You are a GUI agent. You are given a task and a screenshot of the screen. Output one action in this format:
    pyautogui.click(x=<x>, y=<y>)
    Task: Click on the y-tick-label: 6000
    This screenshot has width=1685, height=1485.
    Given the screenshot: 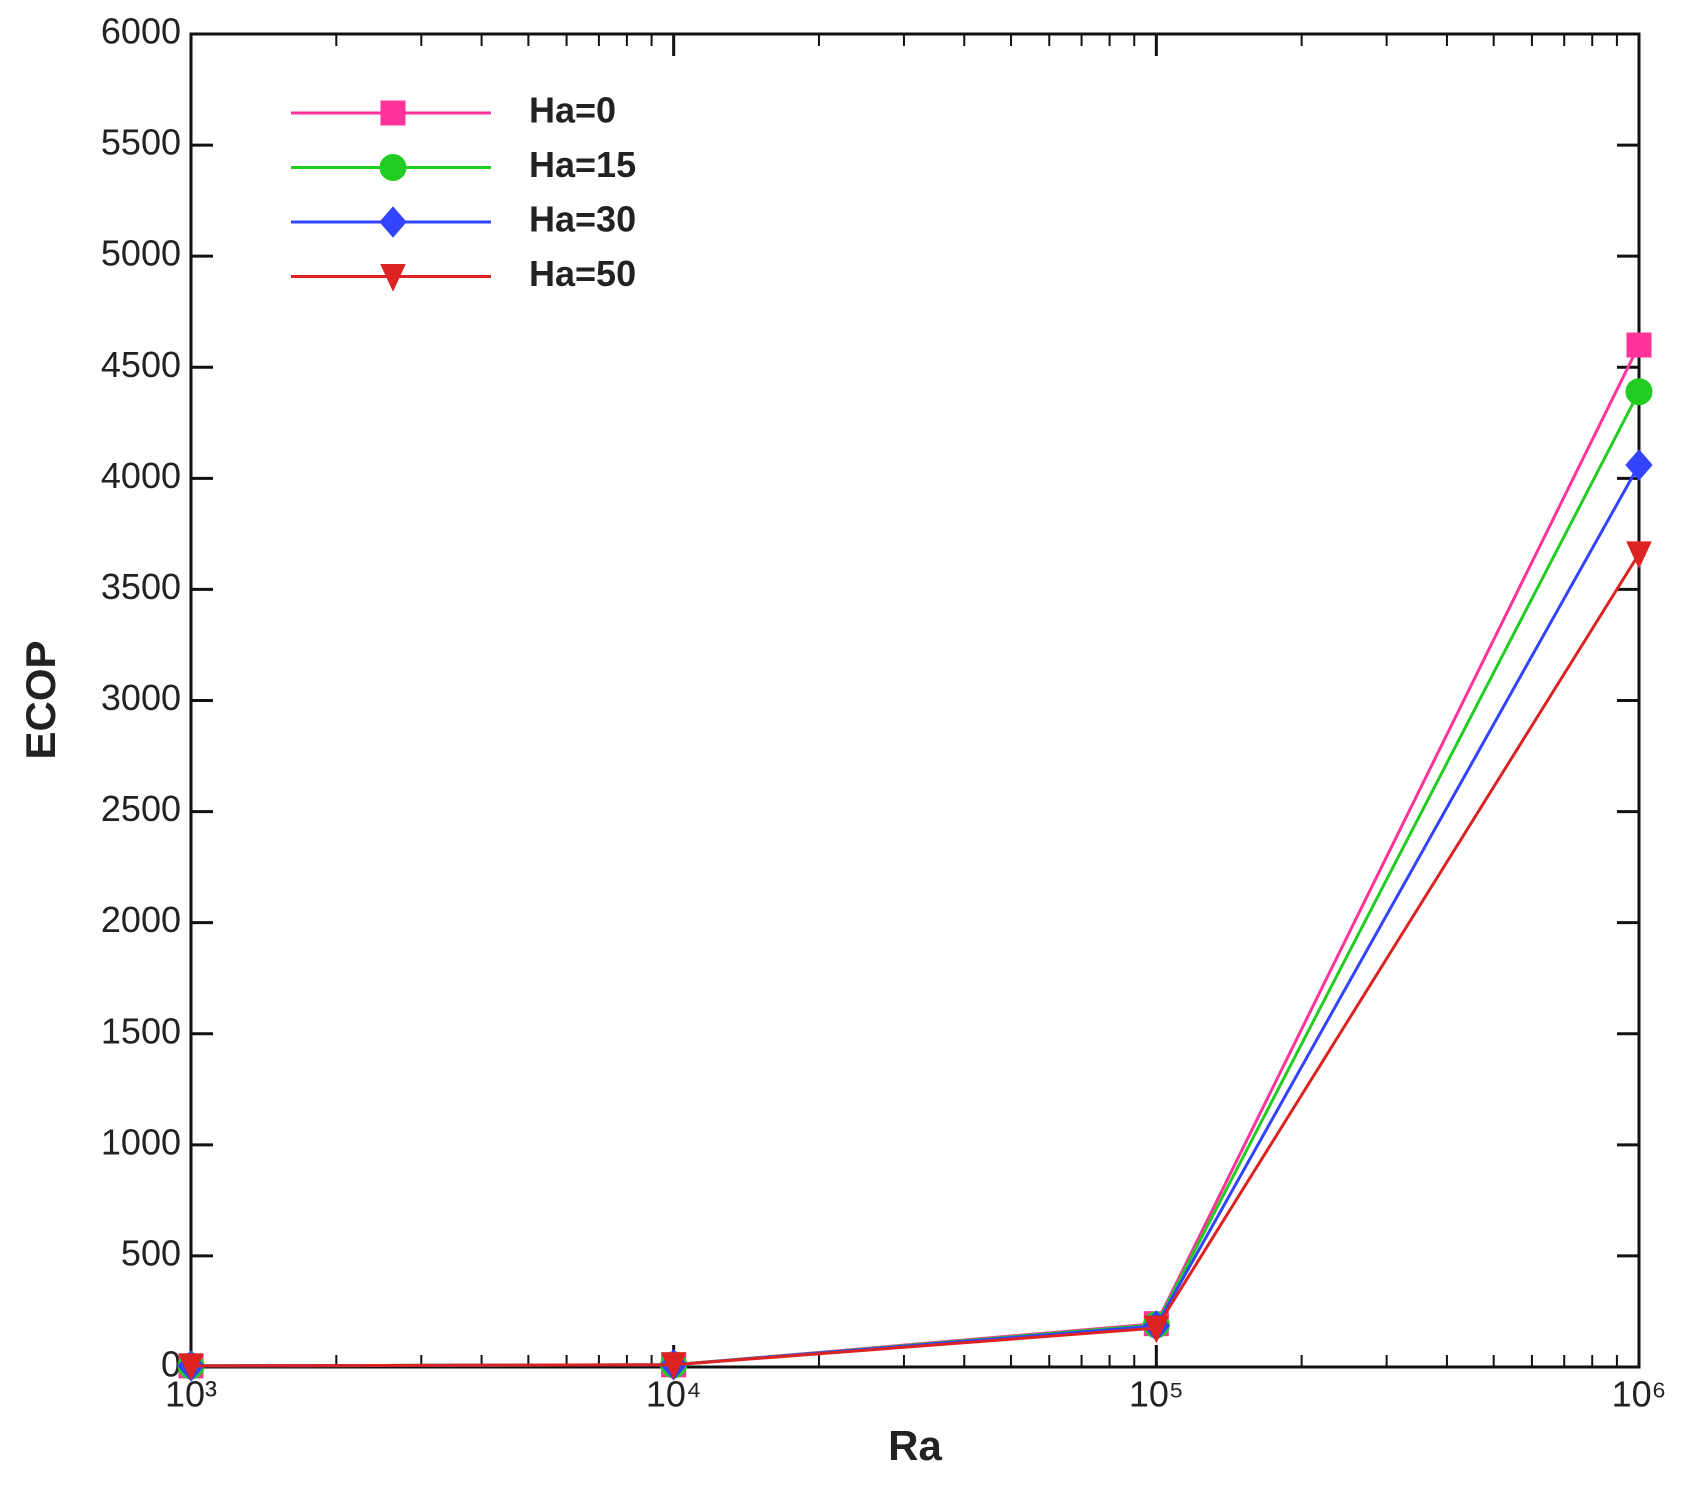 What is the action you would take?
    pyautogui.click(x=141, y=31)
    